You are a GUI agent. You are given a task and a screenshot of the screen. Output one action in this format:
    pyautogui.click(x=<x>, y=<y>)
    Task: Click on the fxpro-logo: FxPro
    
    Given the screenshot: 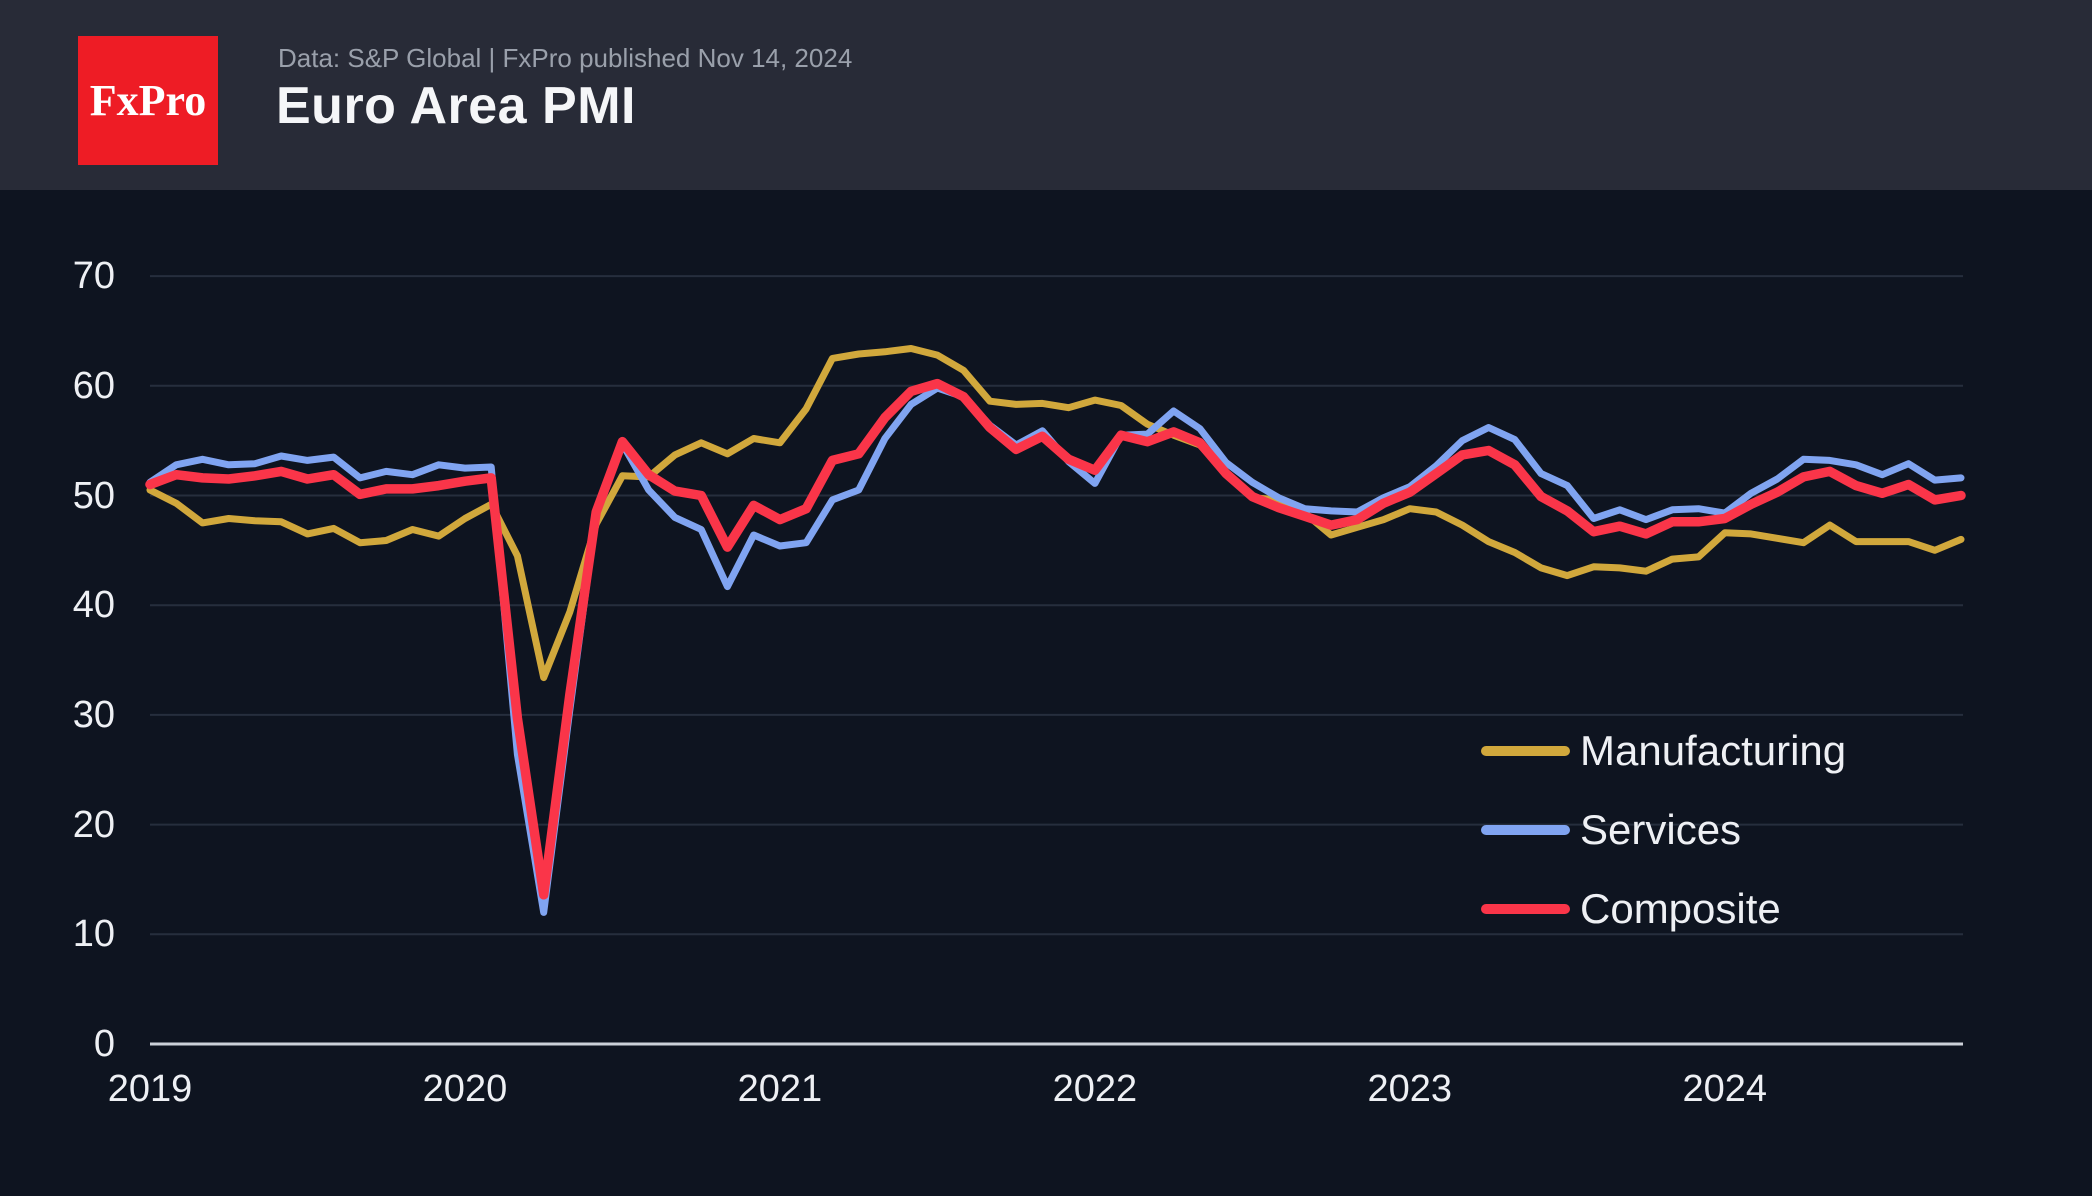 What is the action you would take?
    pyautogui.click(x=148, y=100)
    